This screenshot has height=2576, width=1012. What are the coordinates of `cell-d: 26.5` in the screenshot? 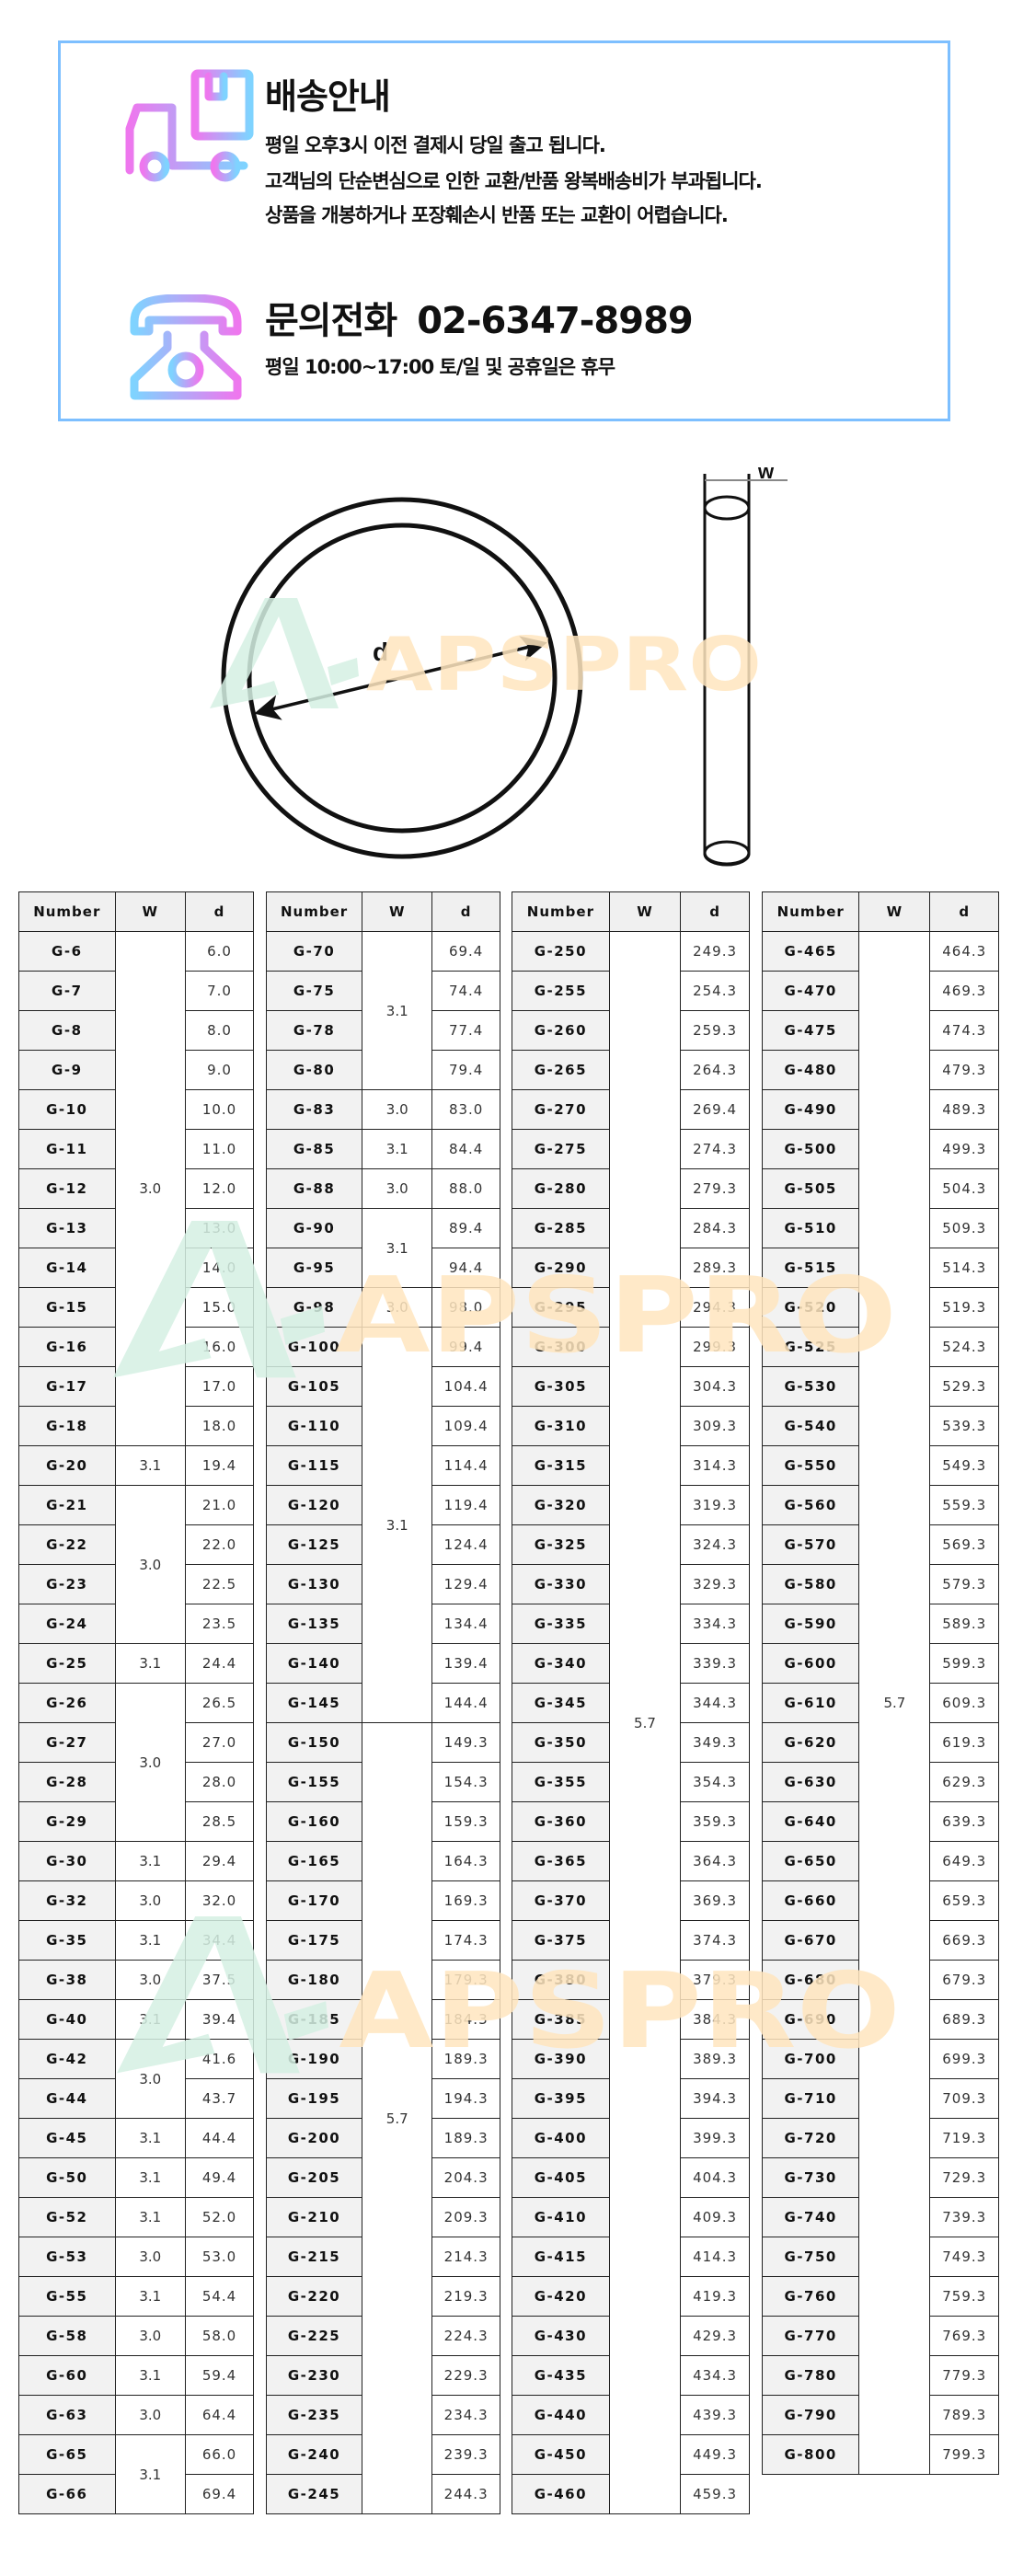 It's located at (219, 1703).